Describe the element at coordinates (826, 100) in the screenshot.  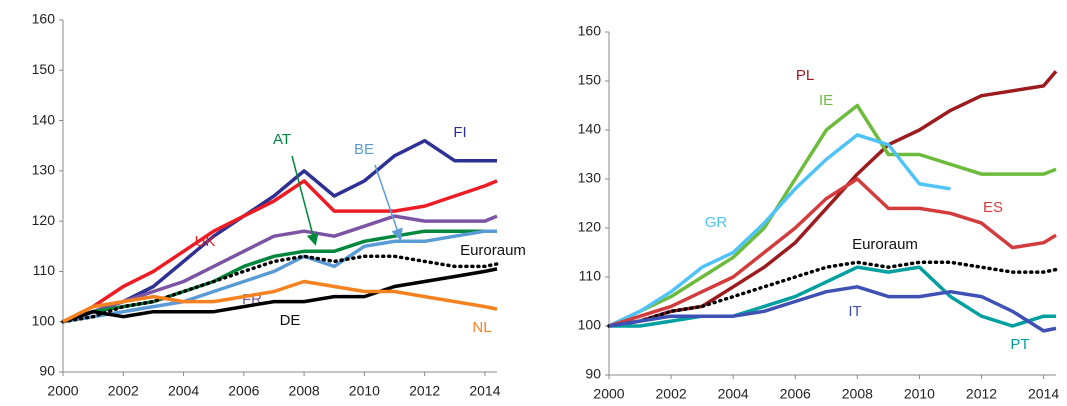
I see `series-label: IE` at that location.